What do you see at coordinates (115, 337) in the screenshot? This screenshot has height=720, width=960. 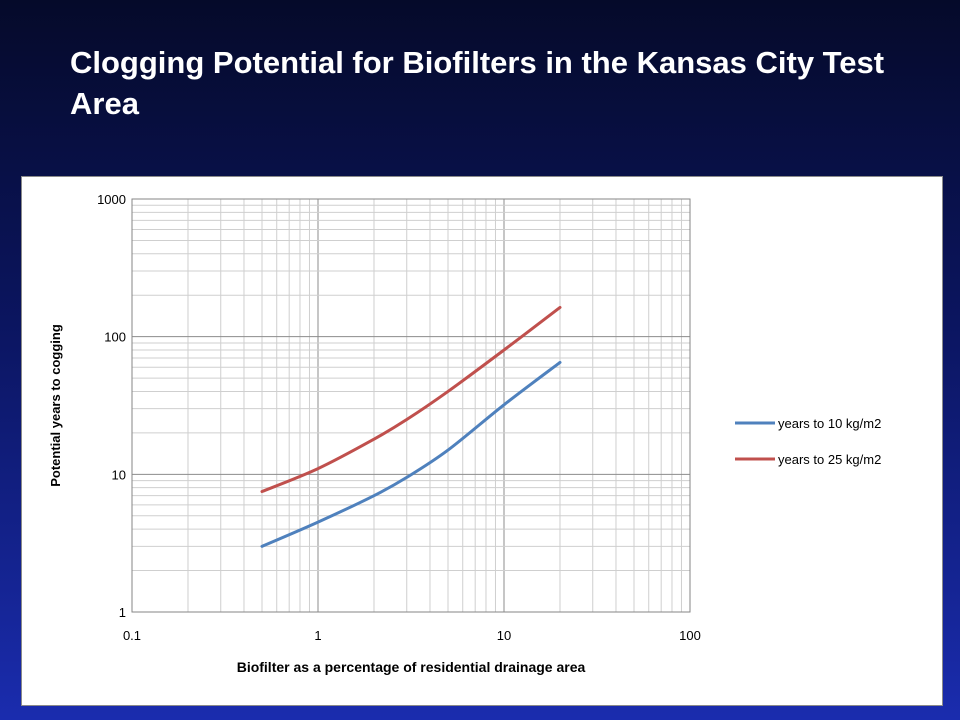 I see `y-tick-label: 100` at bounding box center [115, 337].